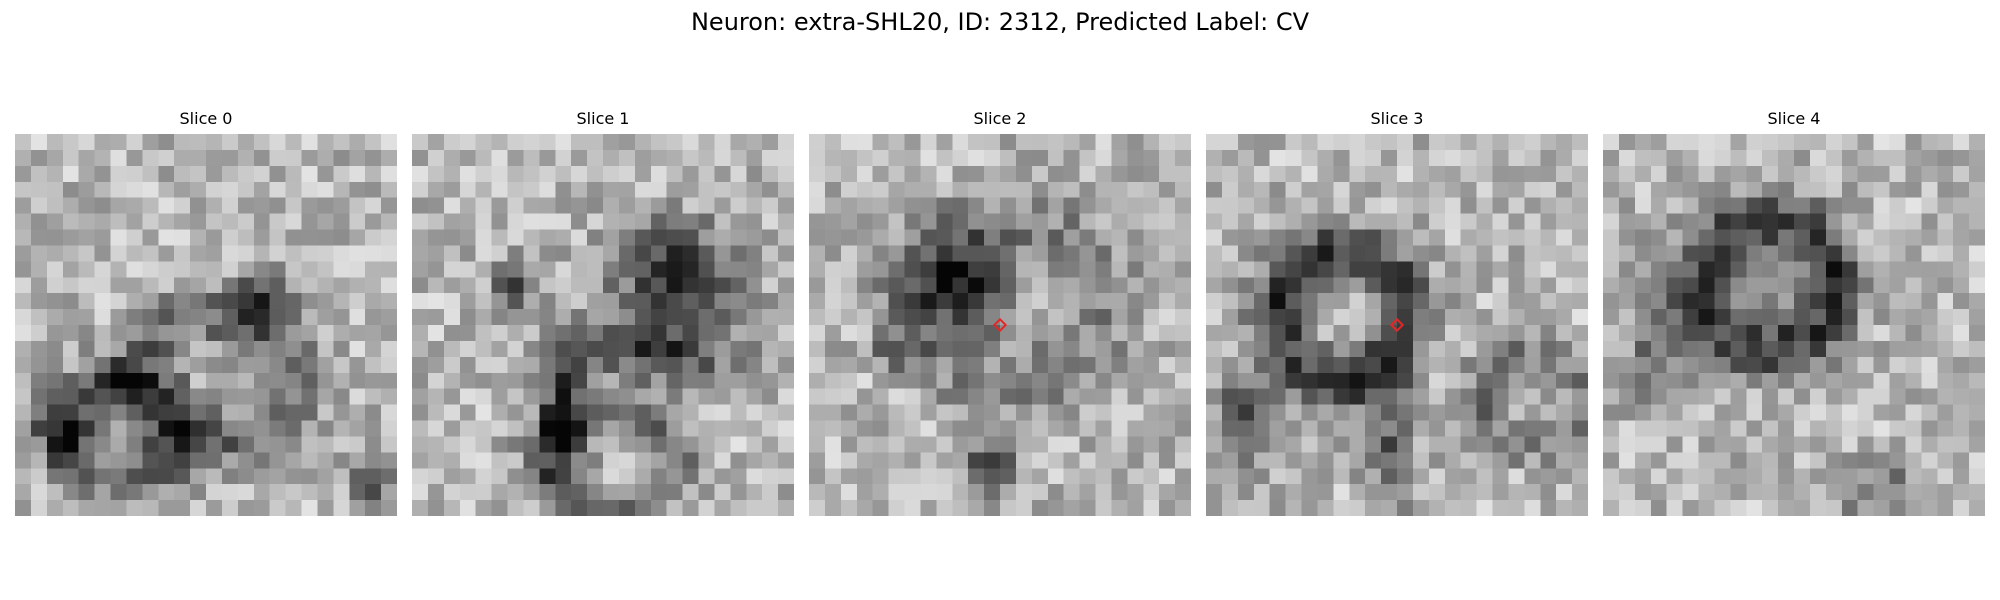  Describe the element at coordinates (1397, 118) in the screenshot. I see `slice-title-3: Slice 3` at that location.